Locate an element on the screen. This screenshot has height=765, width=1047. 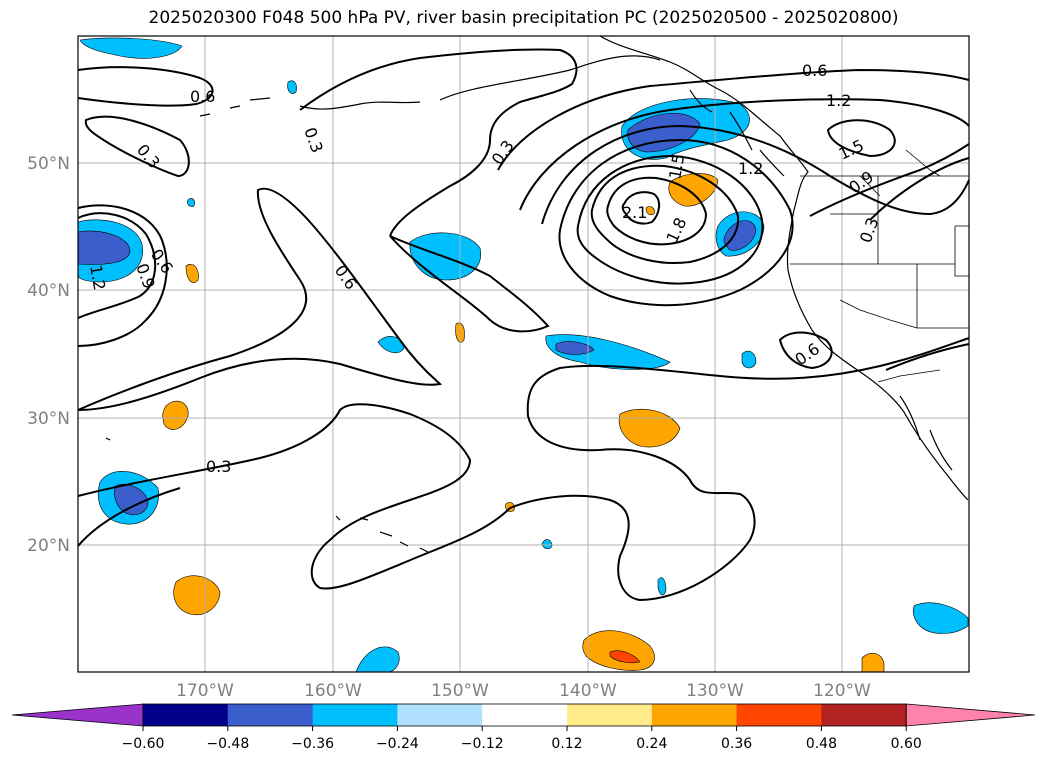
colorbar-extend-low is located at coordinates (77, 715).